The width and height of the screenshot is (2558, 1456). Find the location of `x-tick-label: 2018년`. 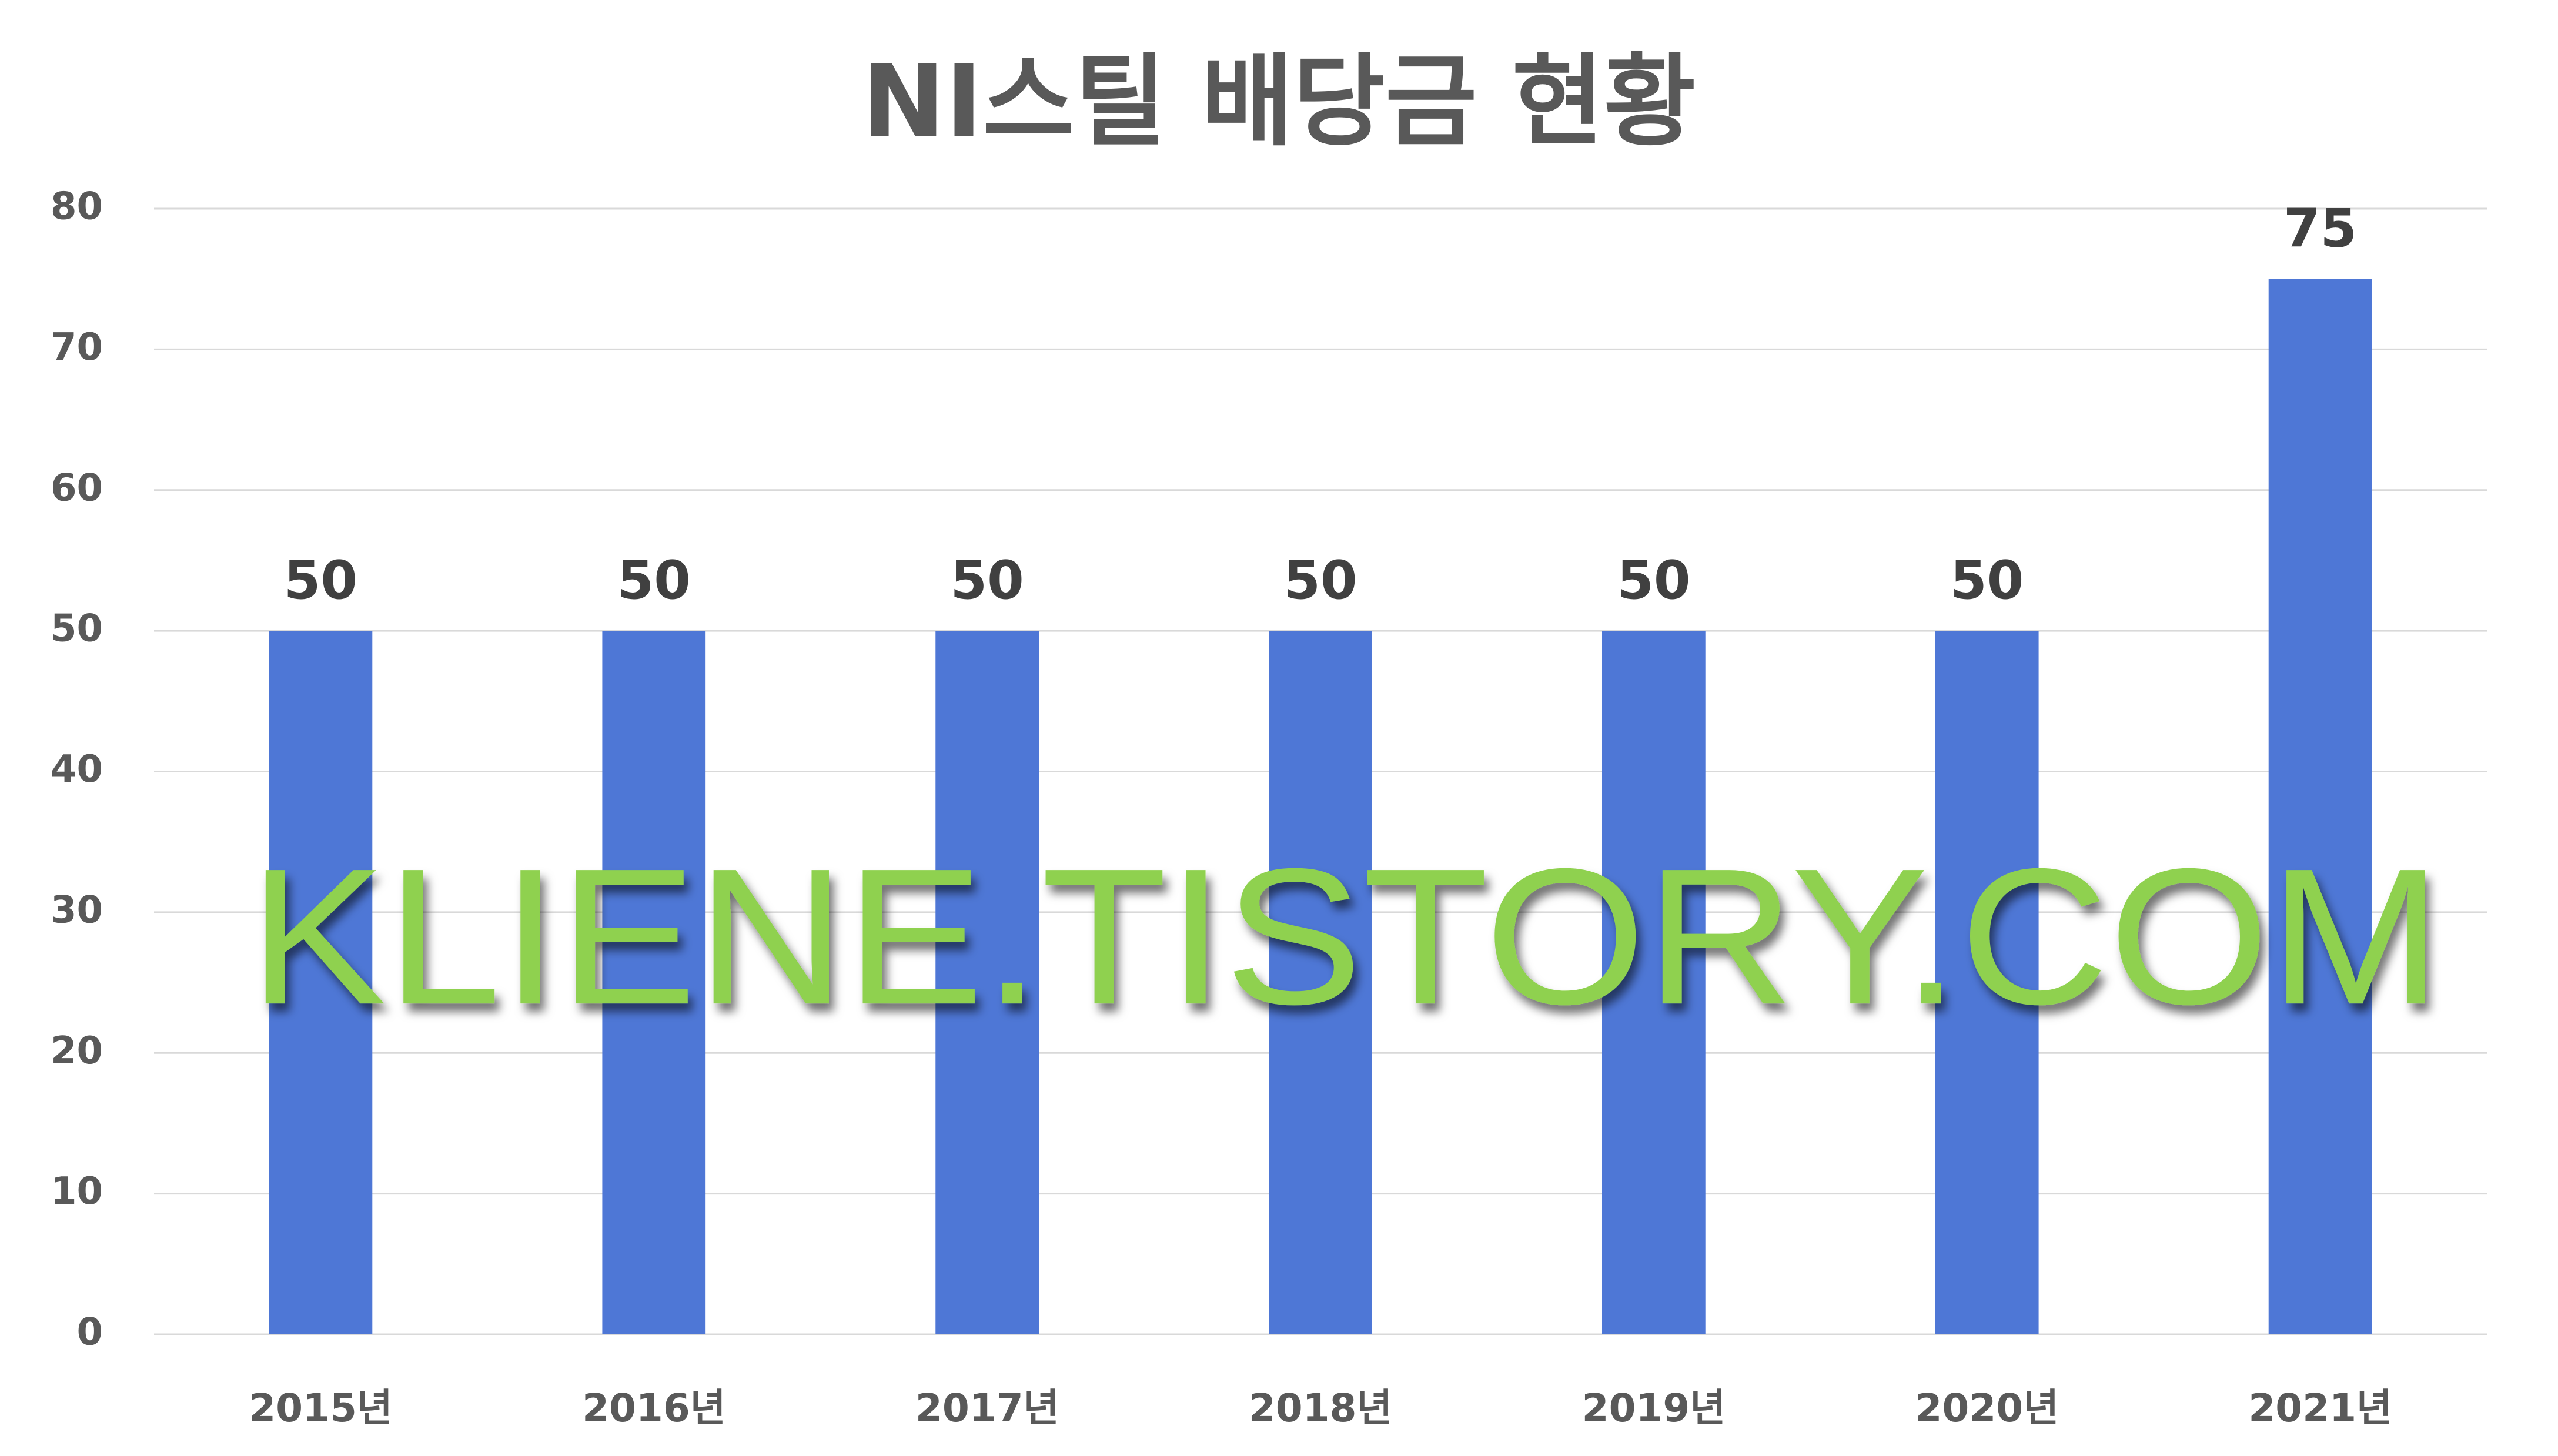

x-tick-label: 2018년 is located at coordinates (1320, 1408).